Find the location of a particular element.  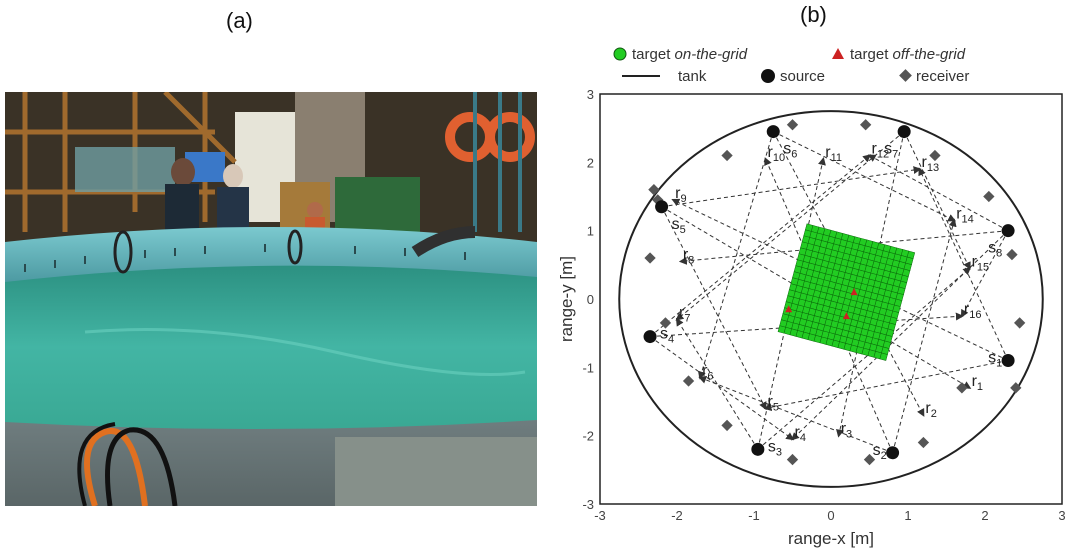

on-grid-legend-label: target on-the-grid is located at coordinates (690, 54).